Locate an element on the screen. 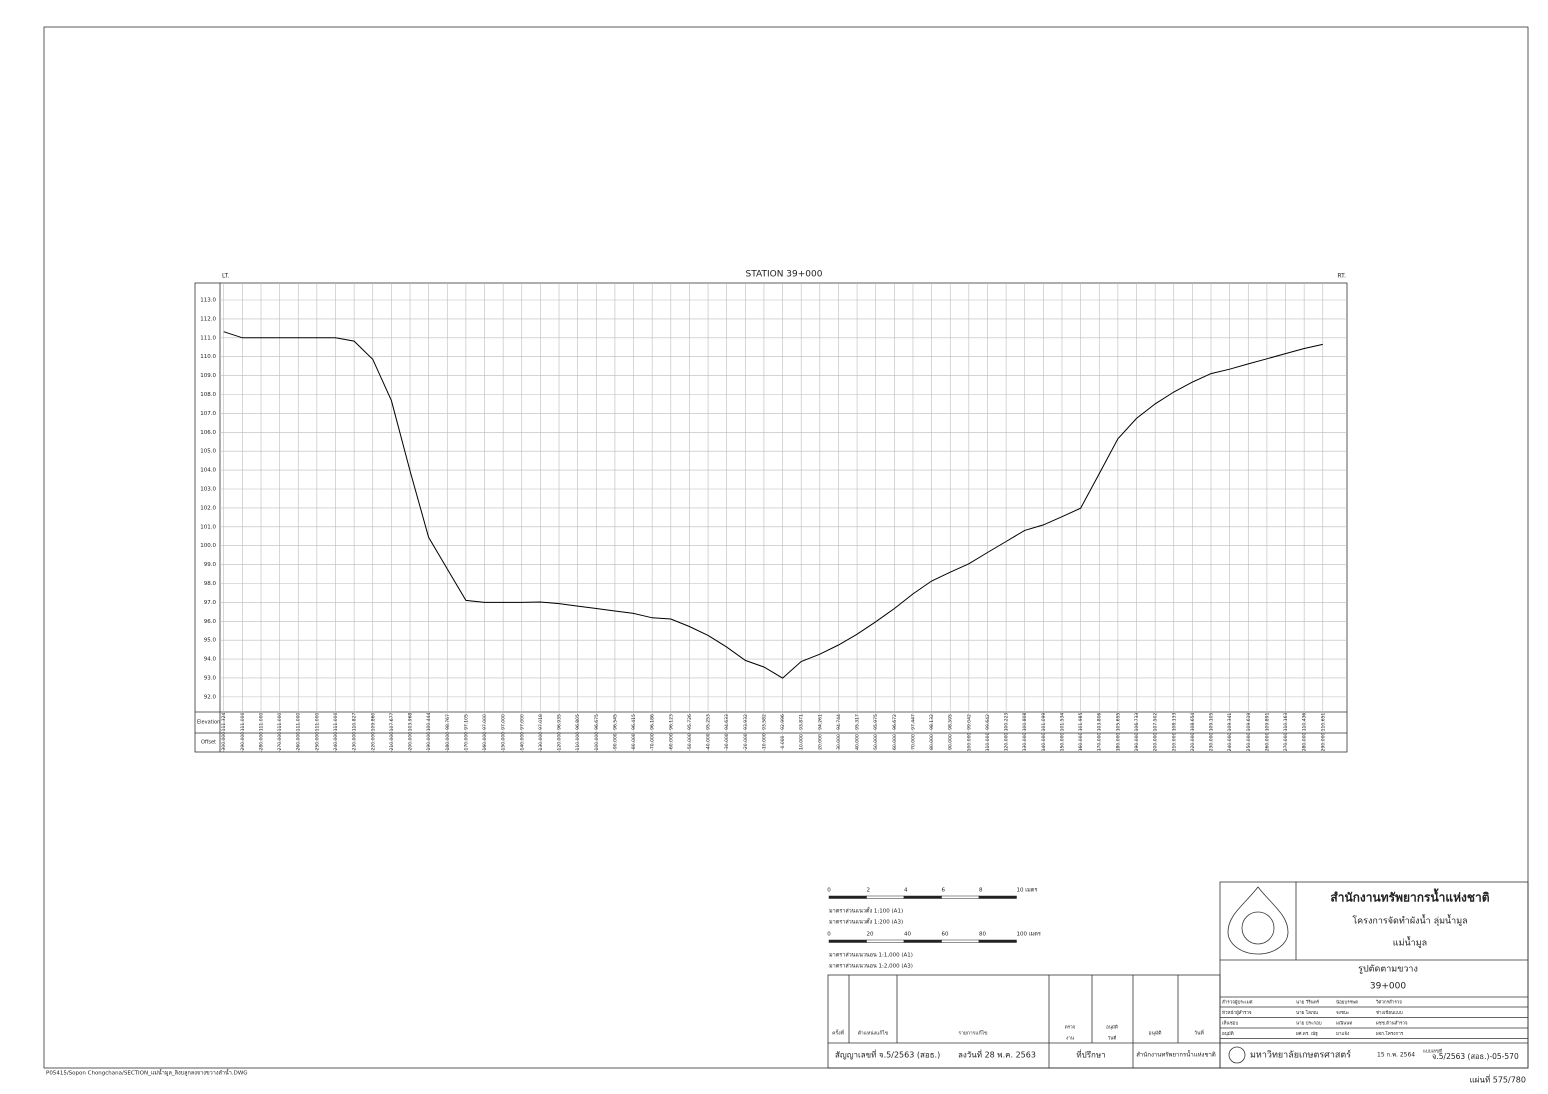 The image size is (1548, 1094). drawing-no: จ.5/2563 (สอธ.)-05-570 is located at coordinates (1475, 1056).